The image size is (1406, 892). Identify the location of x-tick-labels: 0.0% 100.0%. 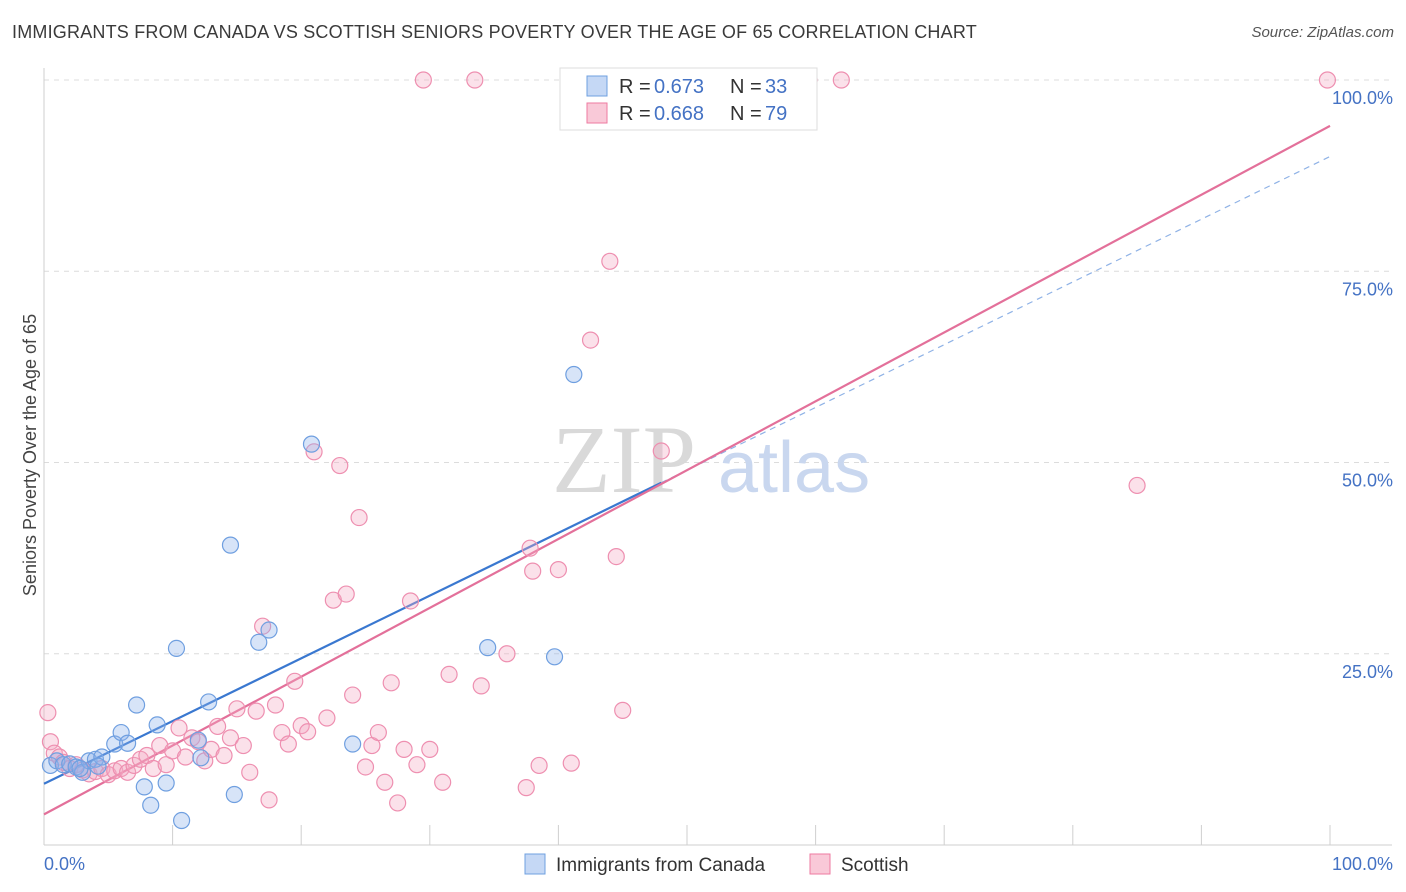
(718, 864).